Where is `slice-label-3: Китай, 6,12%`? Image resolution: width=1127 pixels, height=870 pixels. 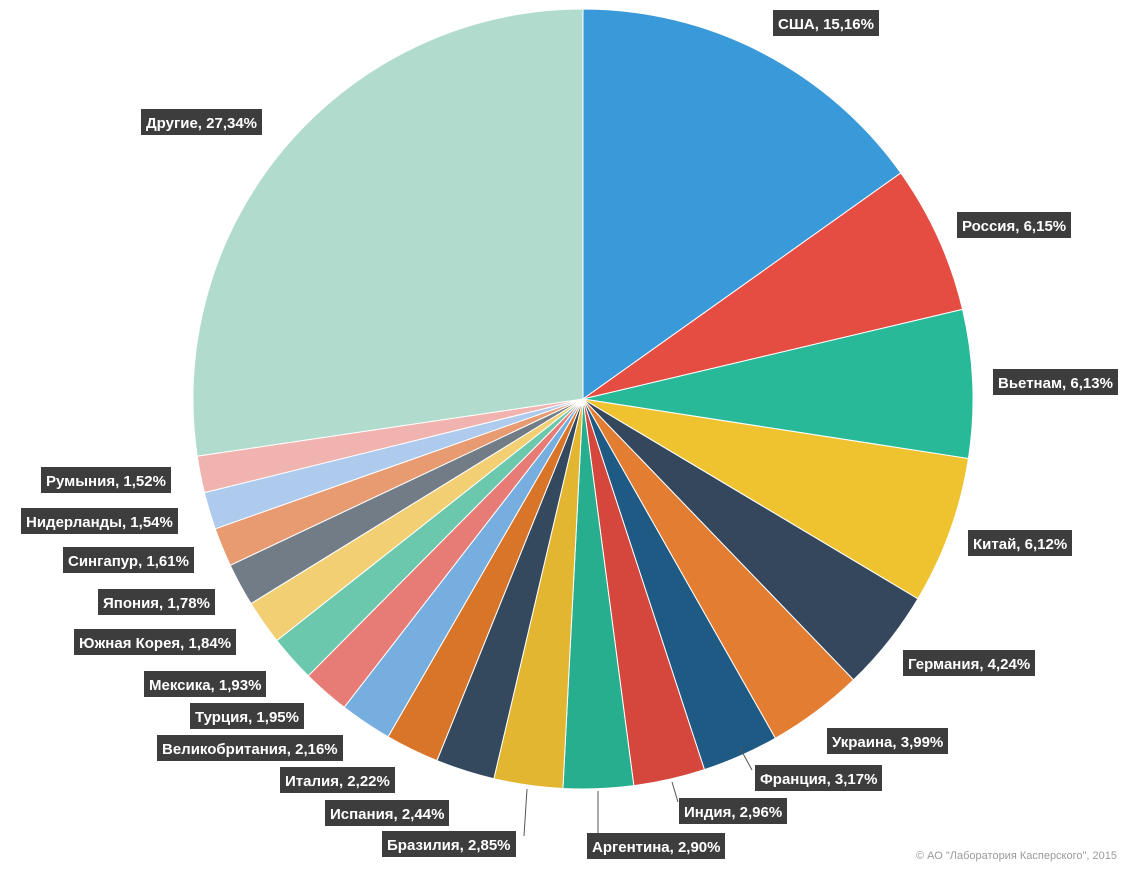 slice-label-3: Китай, 6,12% is located at coordinates (1020, 543).